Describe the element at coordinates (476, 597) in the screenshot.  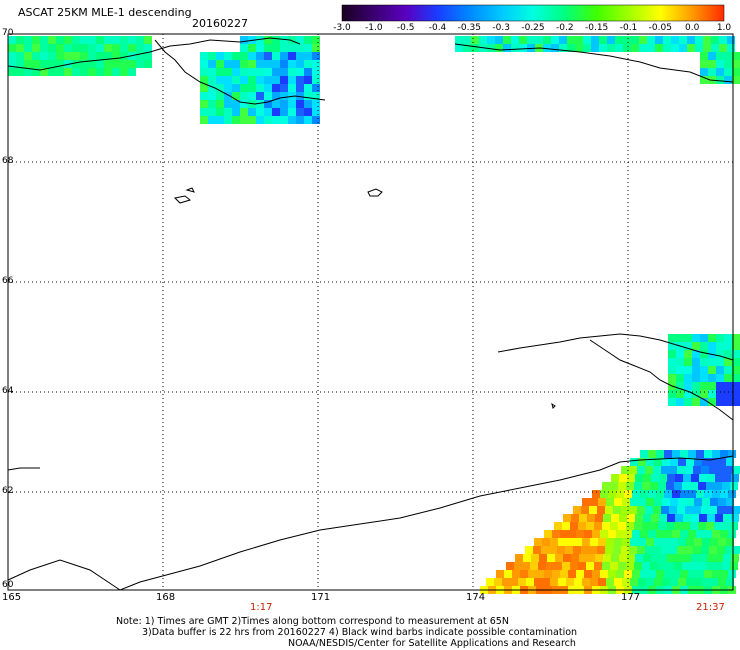
I see `lon-label-174: 174` at that location.